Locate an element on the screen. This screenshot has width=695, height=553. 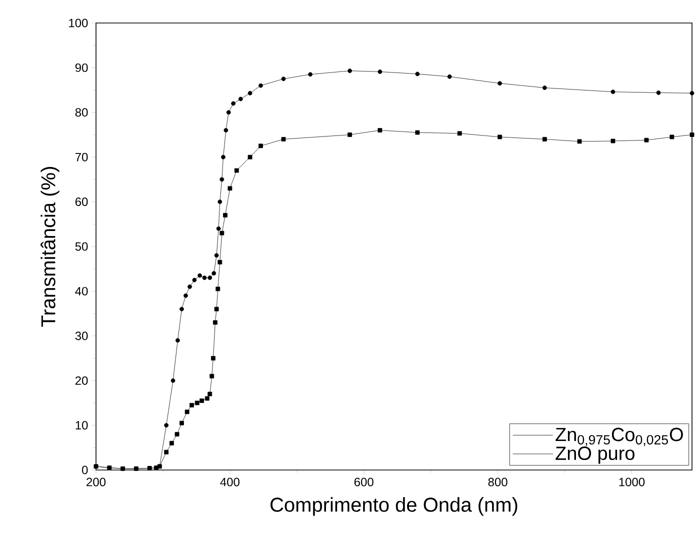
x-tick-label: 200 is located at coordinates (96, 482).